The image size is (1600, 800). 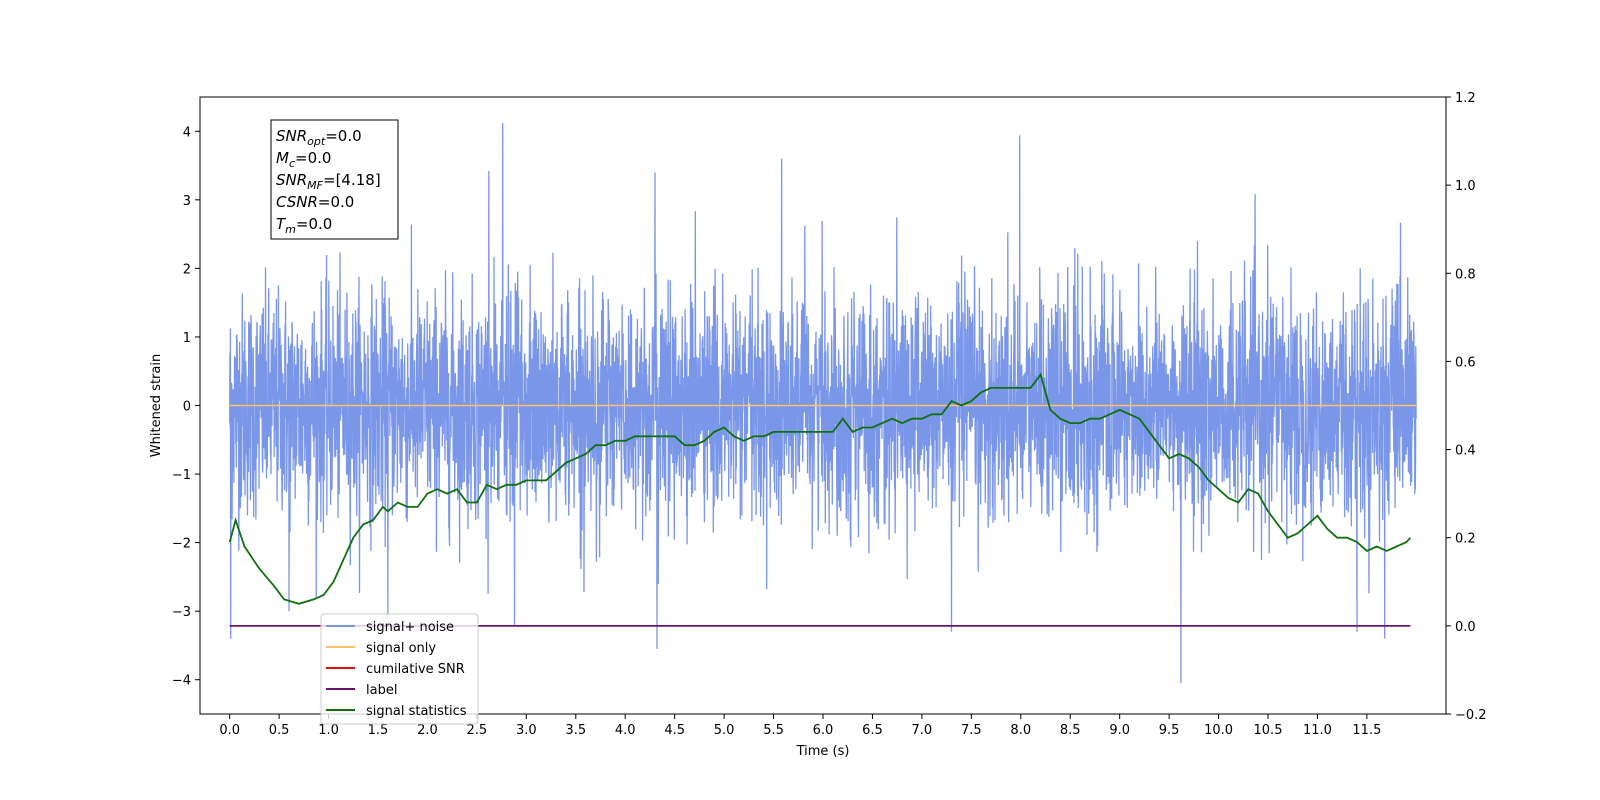 I want to click on y2-tick-label: −0.2, so click(x=1471, y=715).